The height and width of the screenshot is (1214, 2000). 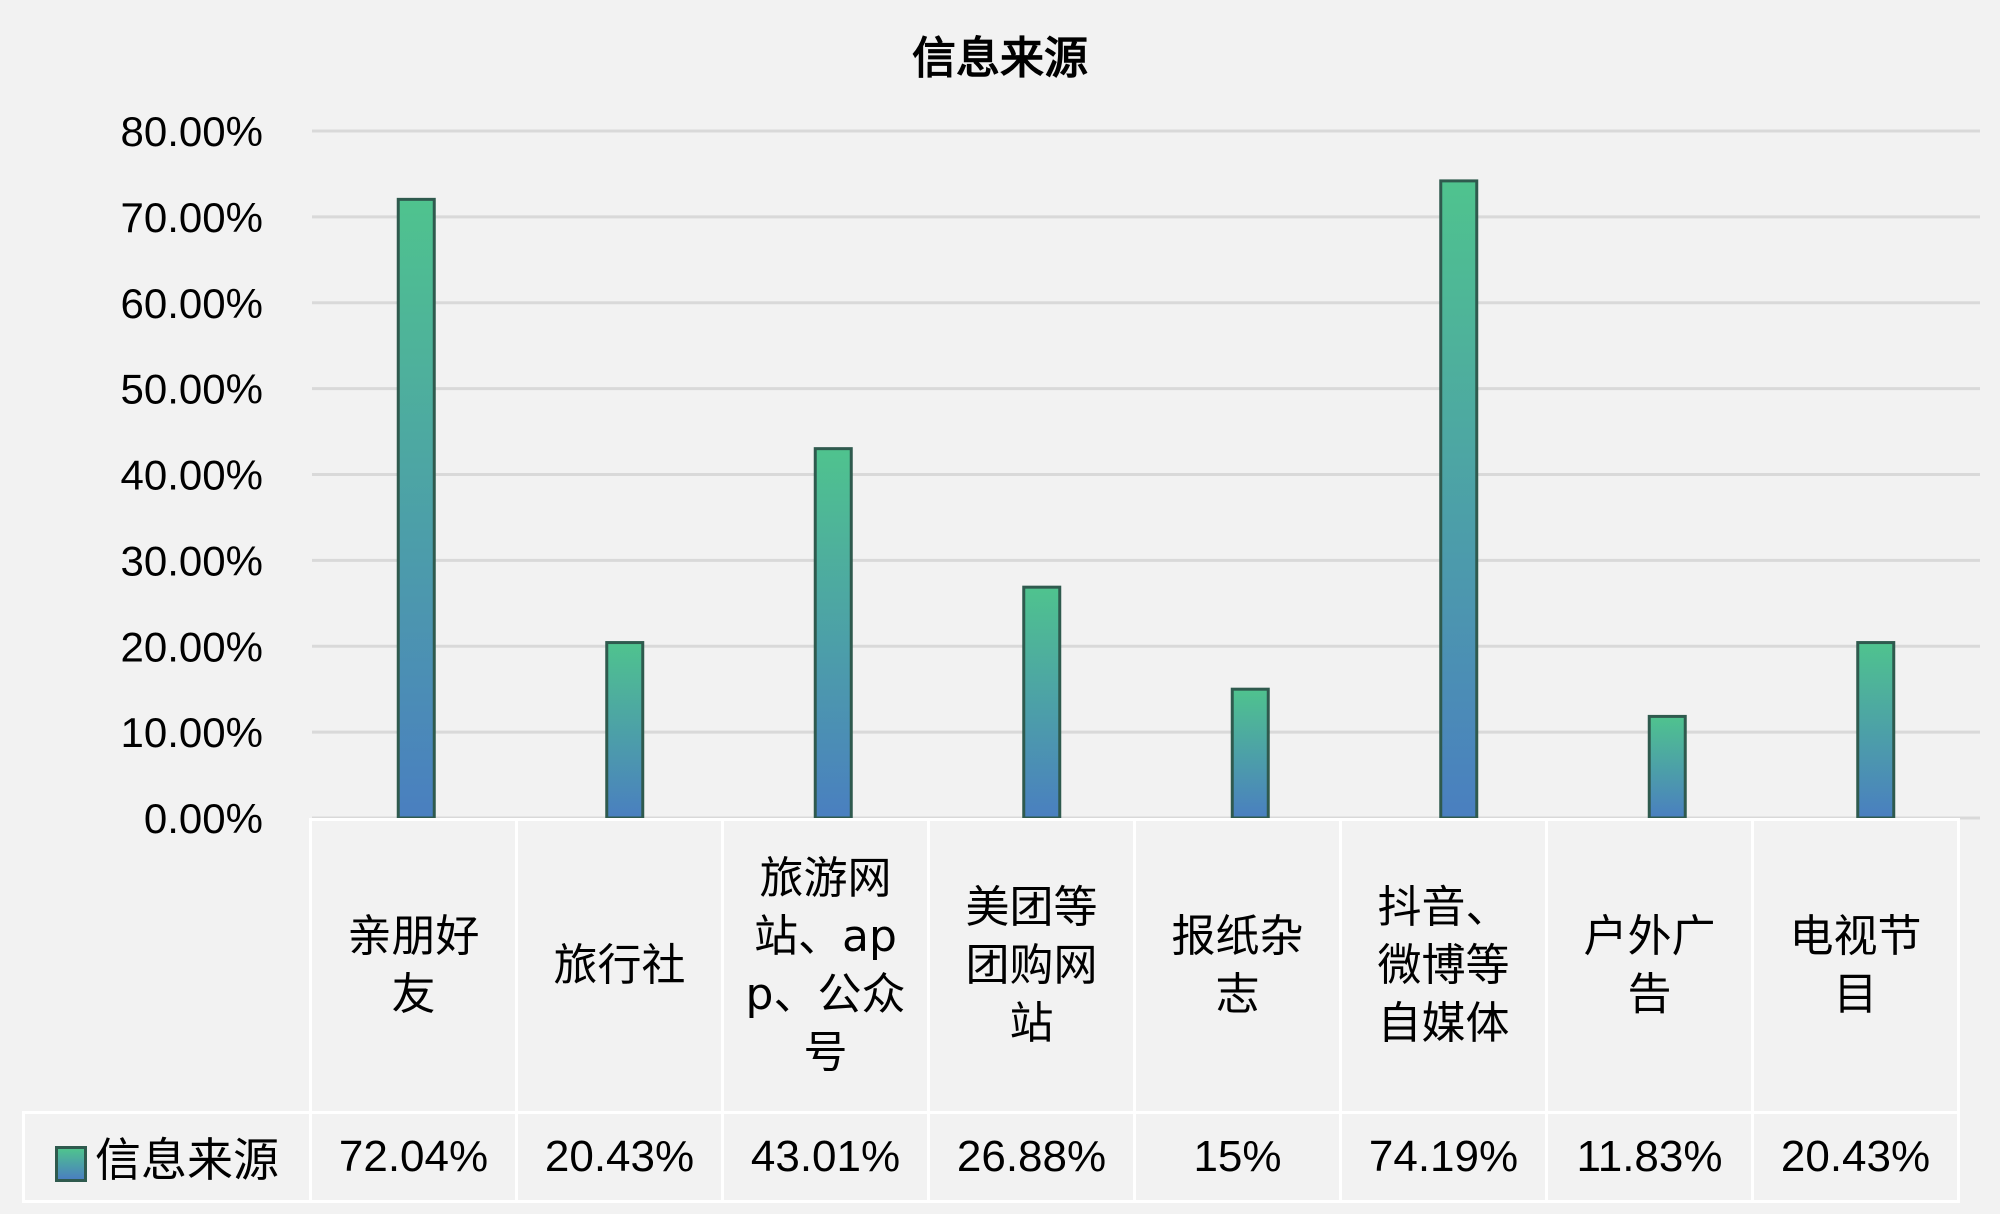 I want to click on y-tick-label: 10.00%, so click(x=192, y=732).